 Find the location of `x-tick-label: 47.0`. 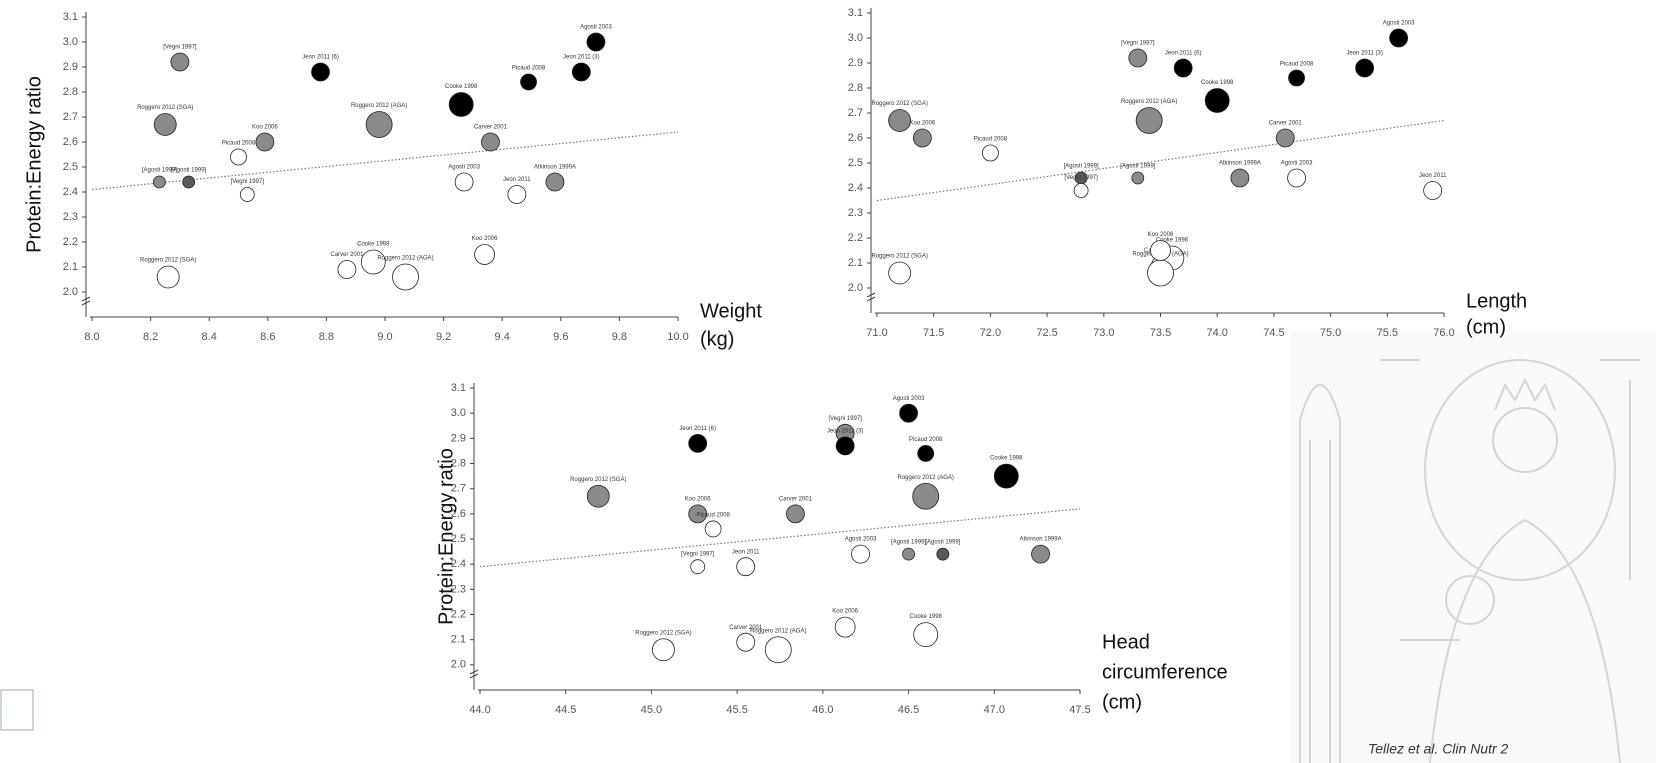

x-tick-label: 47.0 is located at coordinates (994, 710).